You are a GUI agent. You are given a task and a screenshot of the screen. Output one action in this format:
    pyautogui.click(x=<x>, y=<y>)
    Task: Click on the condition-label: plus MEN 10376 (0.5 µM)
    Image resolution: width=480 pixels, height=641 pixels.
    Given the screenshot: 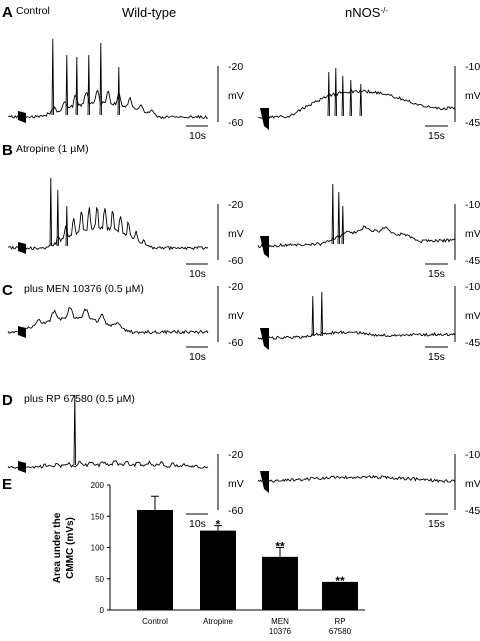 What is the action you would take?
    pyautogui.click(x=84, y=289)
    